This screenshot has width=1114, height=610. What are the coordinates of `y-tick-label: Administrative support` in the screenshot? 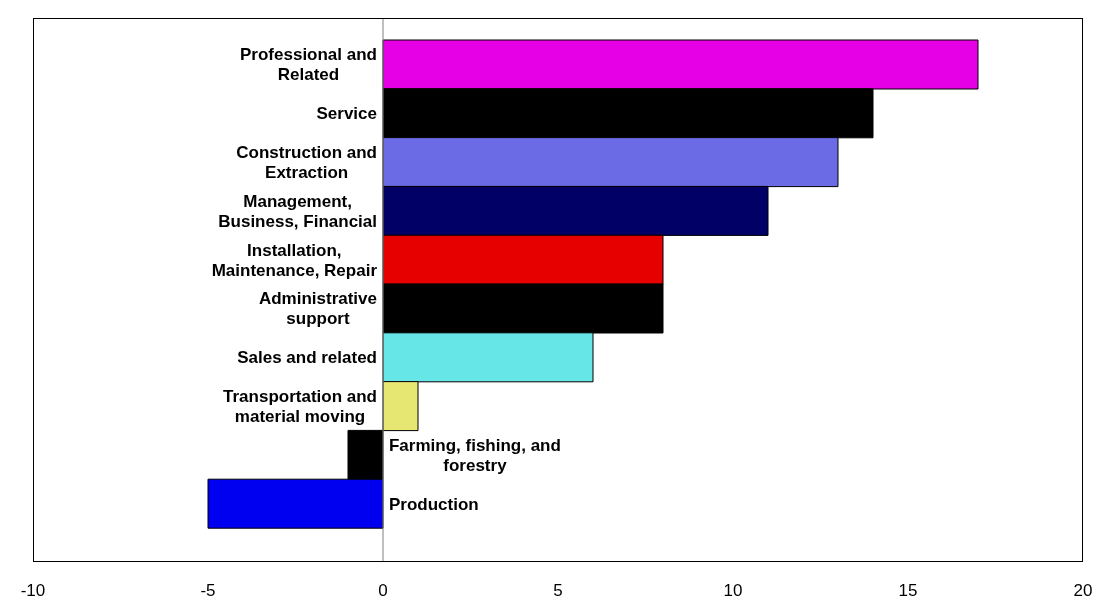 It's located at (317, 309).